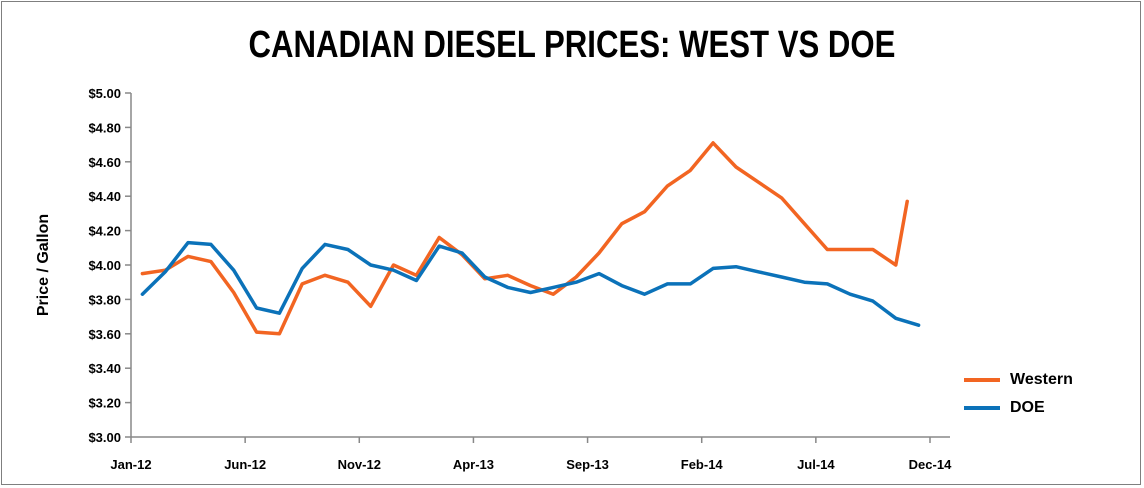 This screenshot has height=488, width=1144. Describe the element at coordinates (104, 127) in the screenshot. I see `y-tick-label: $4.80` at that location.